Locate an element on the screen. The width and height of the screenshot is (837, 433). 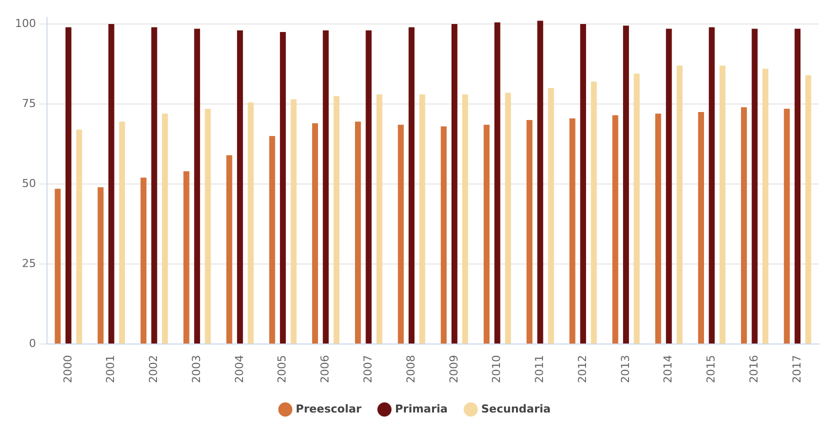
x-tick-label: 2004 is located at coordinates (239, 369).